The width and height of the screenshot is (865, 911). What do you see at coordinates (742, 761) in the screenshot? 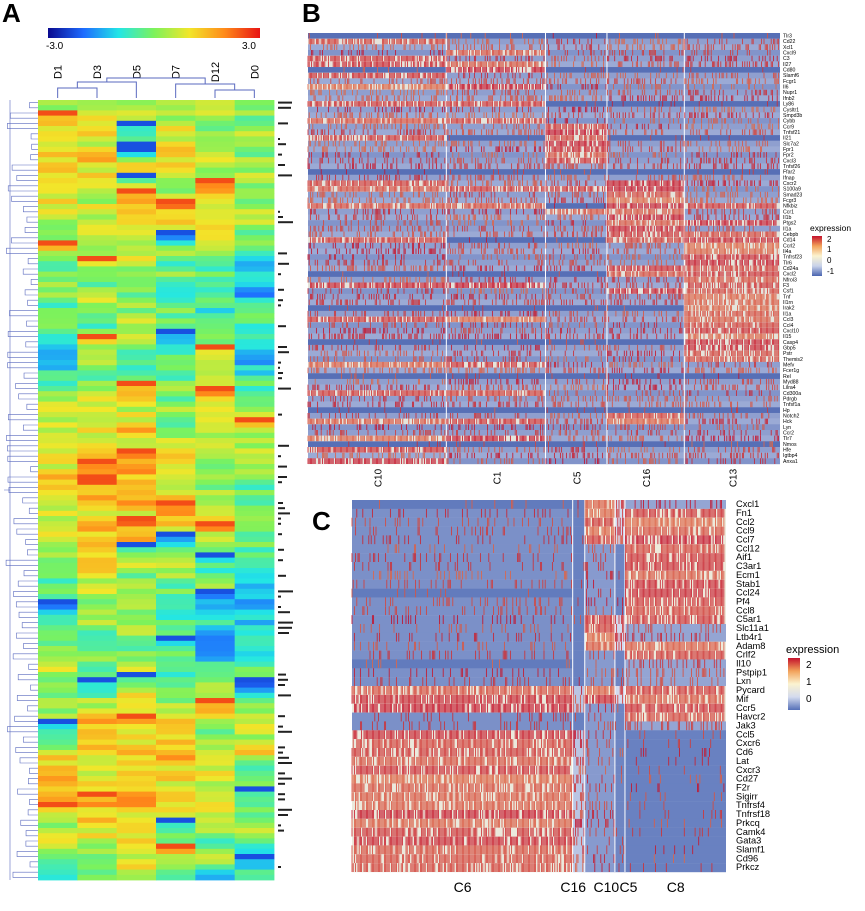
I see `panel-c-gene-label: Lat` at bounding box center [742, 761].